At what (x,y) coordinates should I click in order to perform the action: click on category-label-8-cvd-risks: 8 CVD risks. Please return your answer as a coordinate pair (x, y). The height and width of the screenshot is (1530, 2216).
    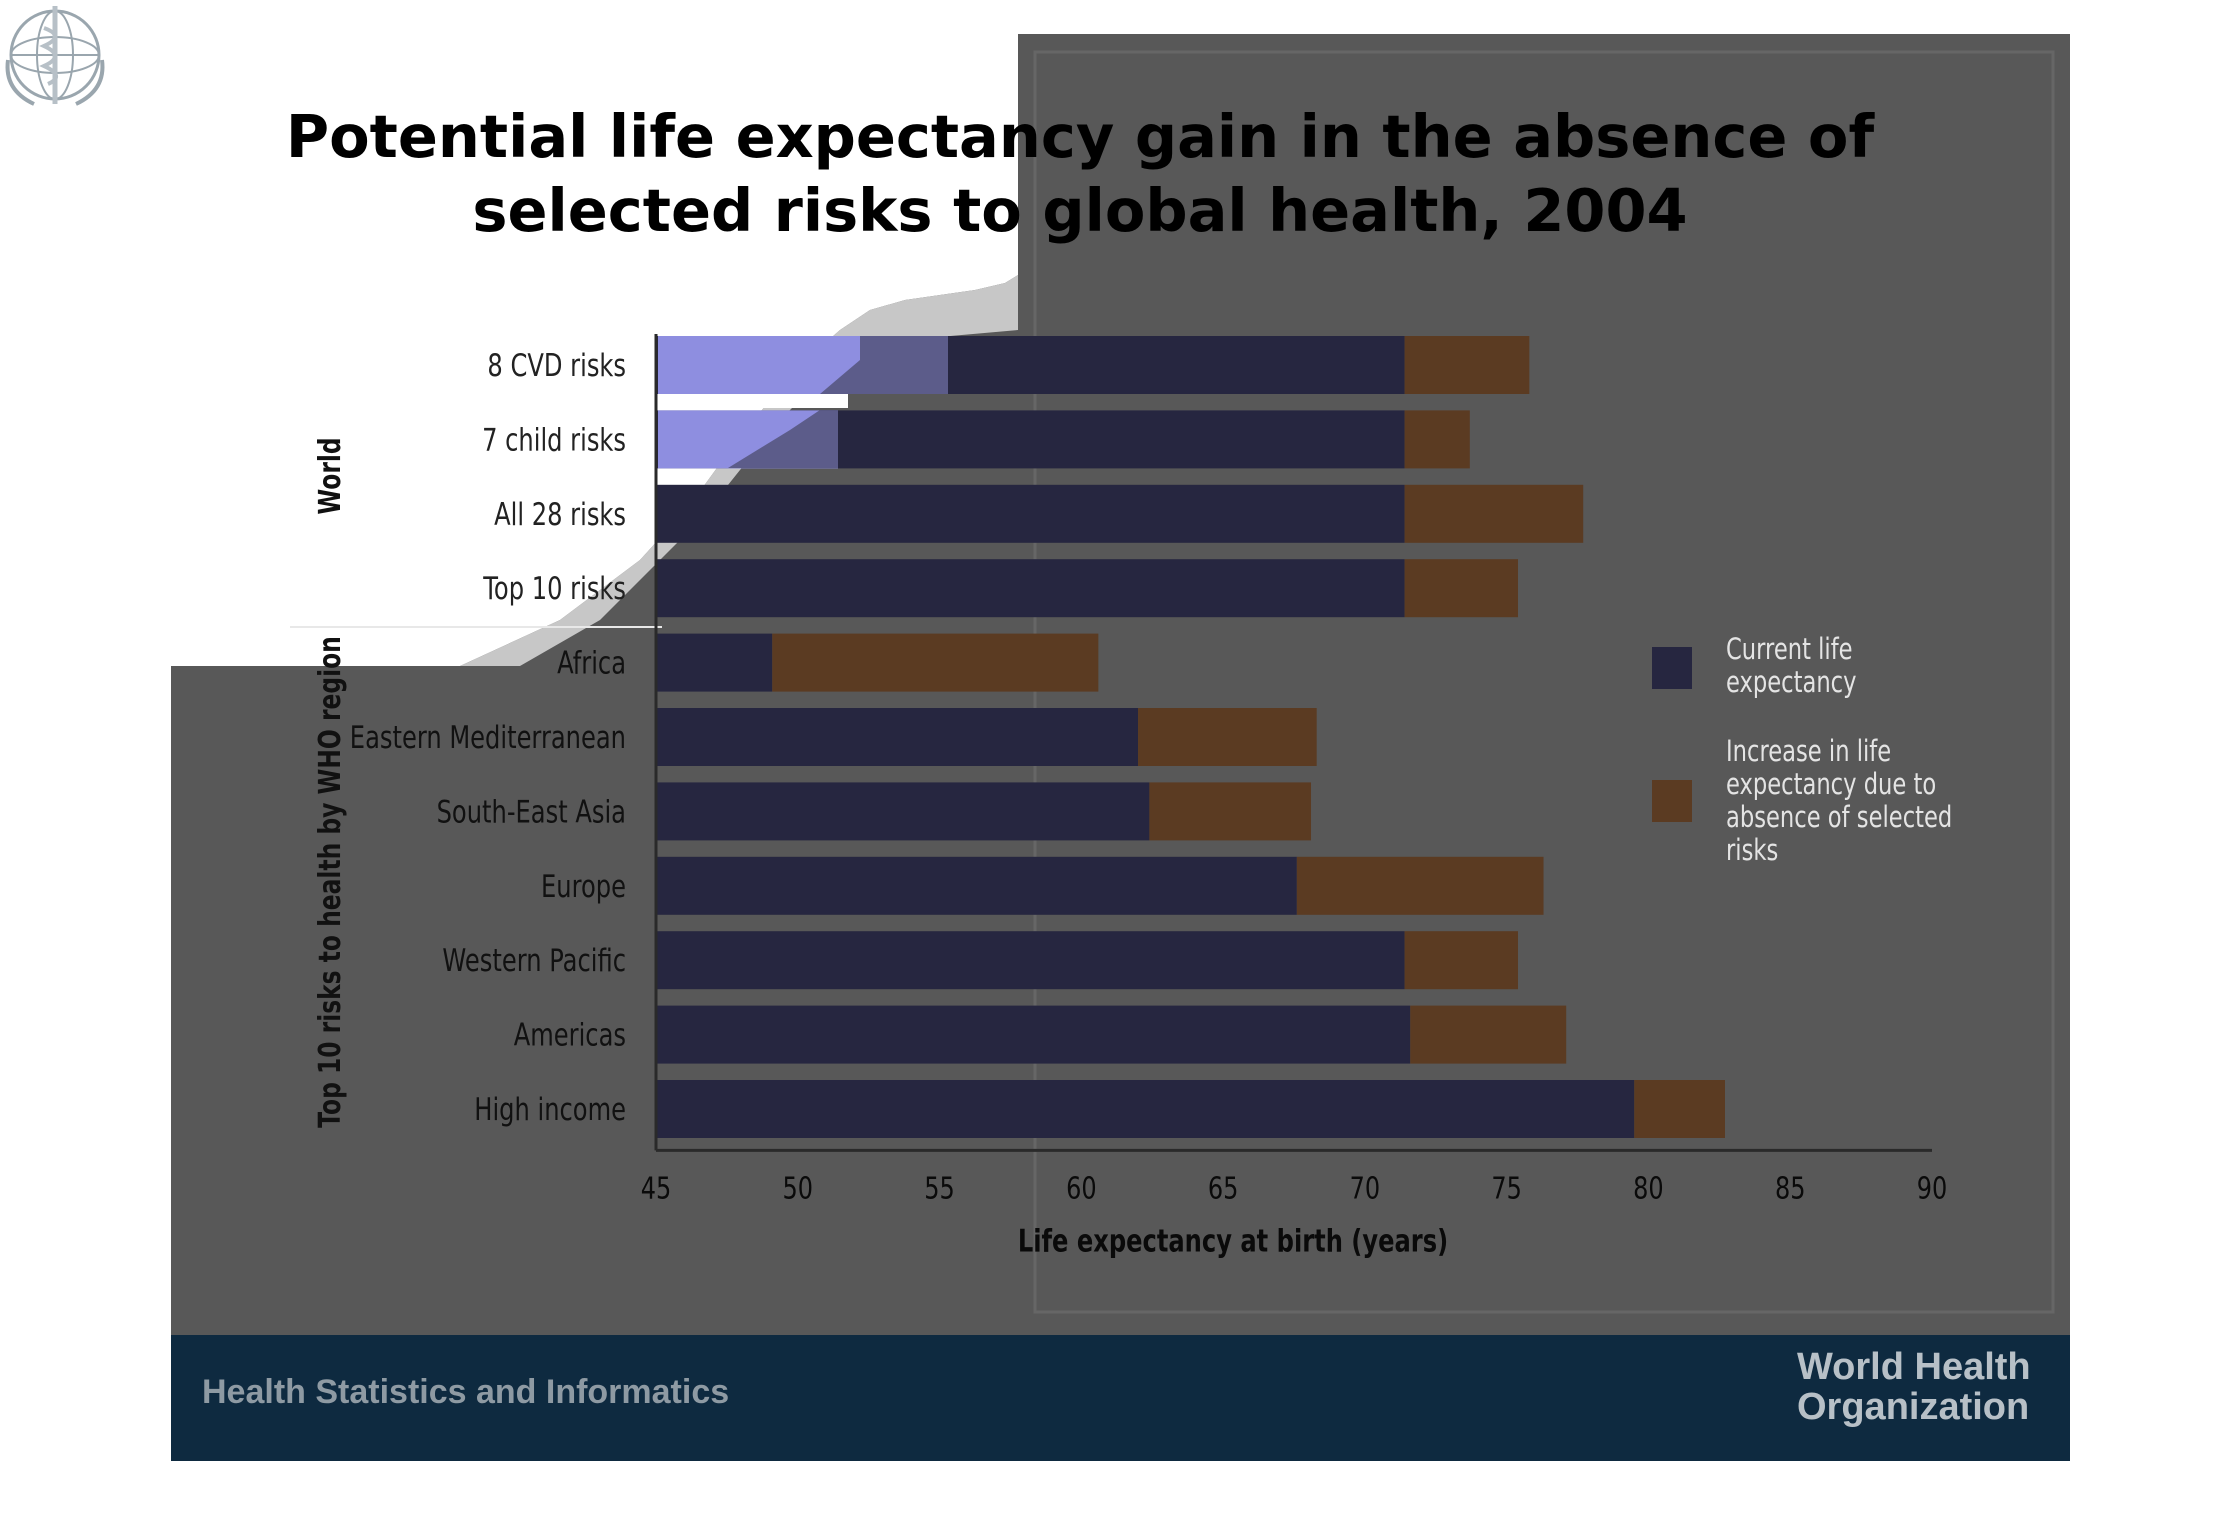
    Looking at the image, I should click on (556, 365).